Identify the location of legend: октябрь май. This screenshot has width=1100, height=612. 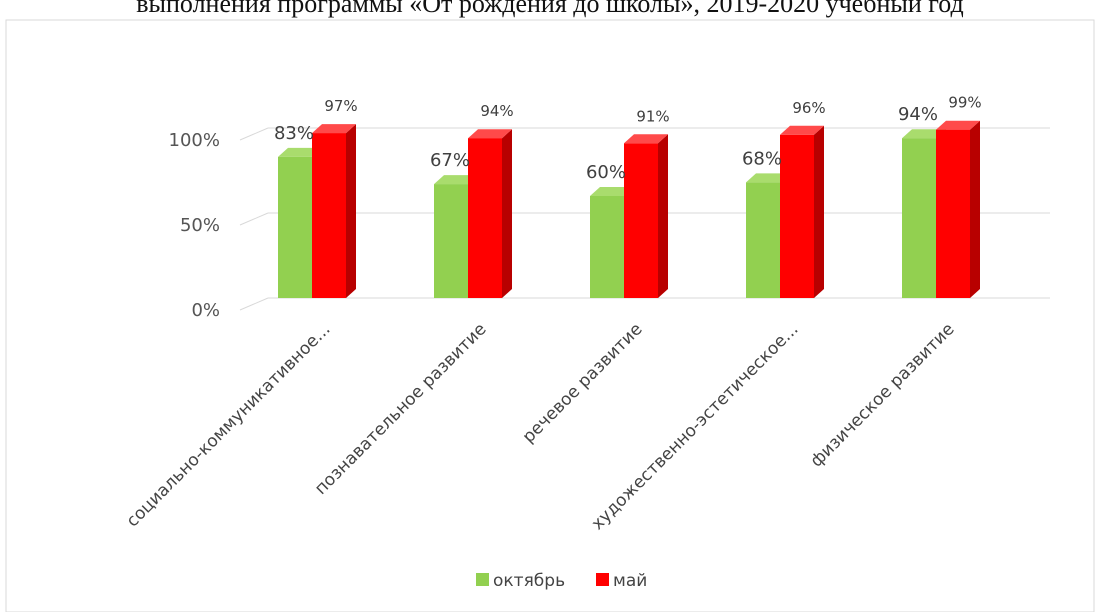
(561, 581).